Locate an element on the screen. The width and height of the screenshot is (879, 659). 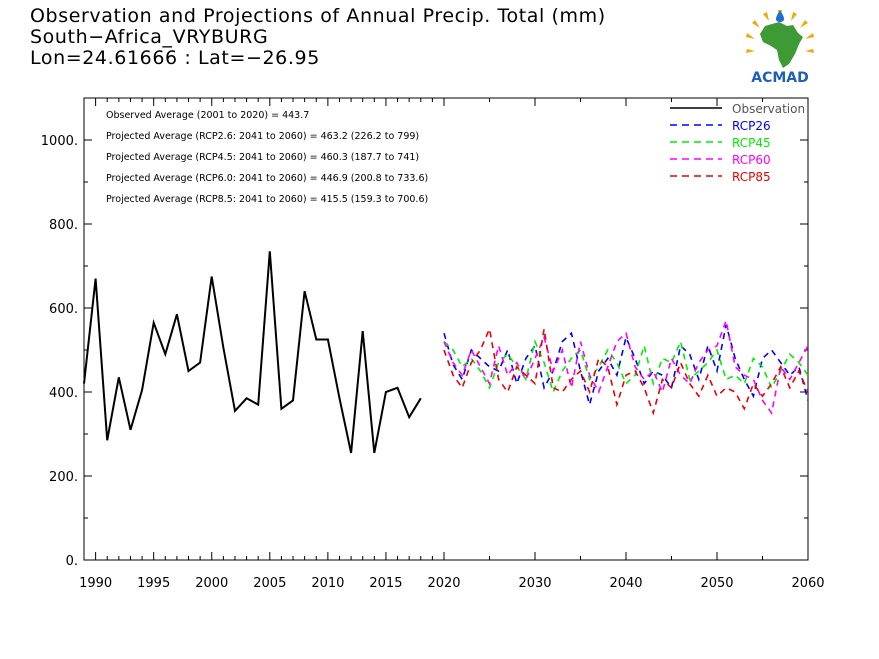
x-tick-label: 2005 is located at coordinates (269, 583).